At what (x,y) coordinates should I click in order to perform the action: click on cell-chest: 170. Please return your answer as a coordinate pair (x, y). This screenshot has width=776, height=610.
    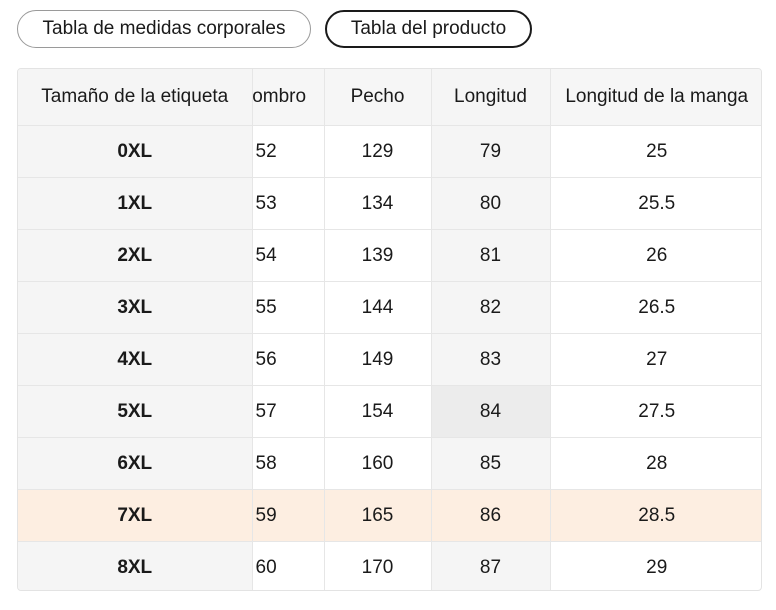
    Looking at the image, I should click on (378, 565).